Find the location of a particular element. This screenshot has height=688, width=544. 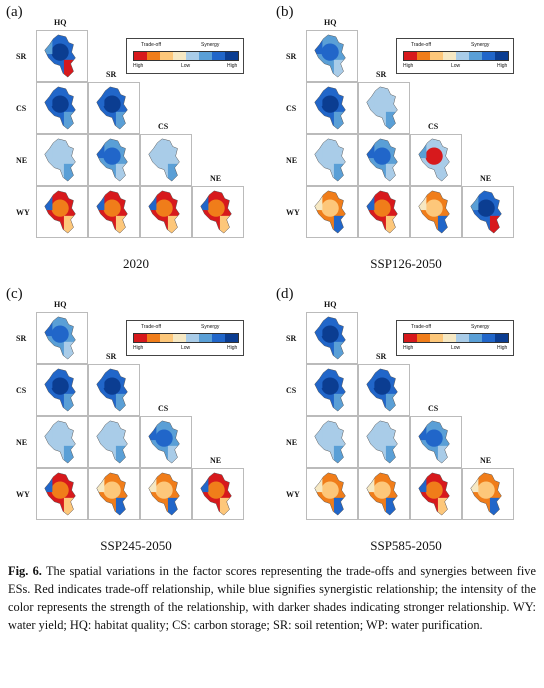

map-cell-wy-cs is located at coordinates (436, 212).